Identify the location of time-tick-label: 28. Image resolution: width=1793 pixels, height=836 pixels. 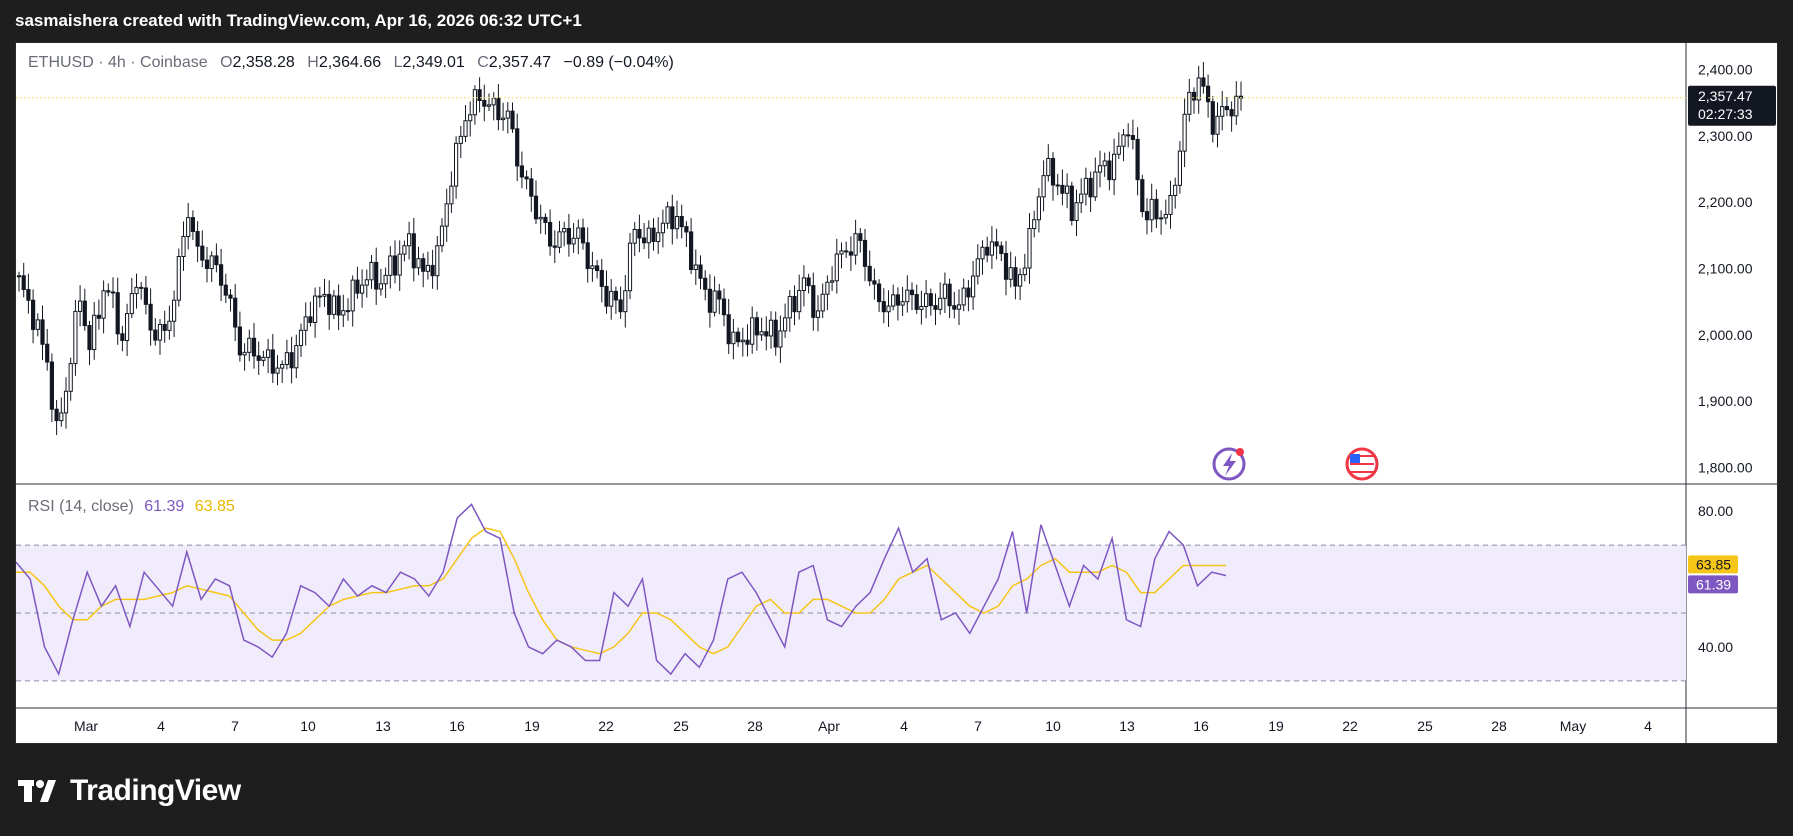
(1499, 726).